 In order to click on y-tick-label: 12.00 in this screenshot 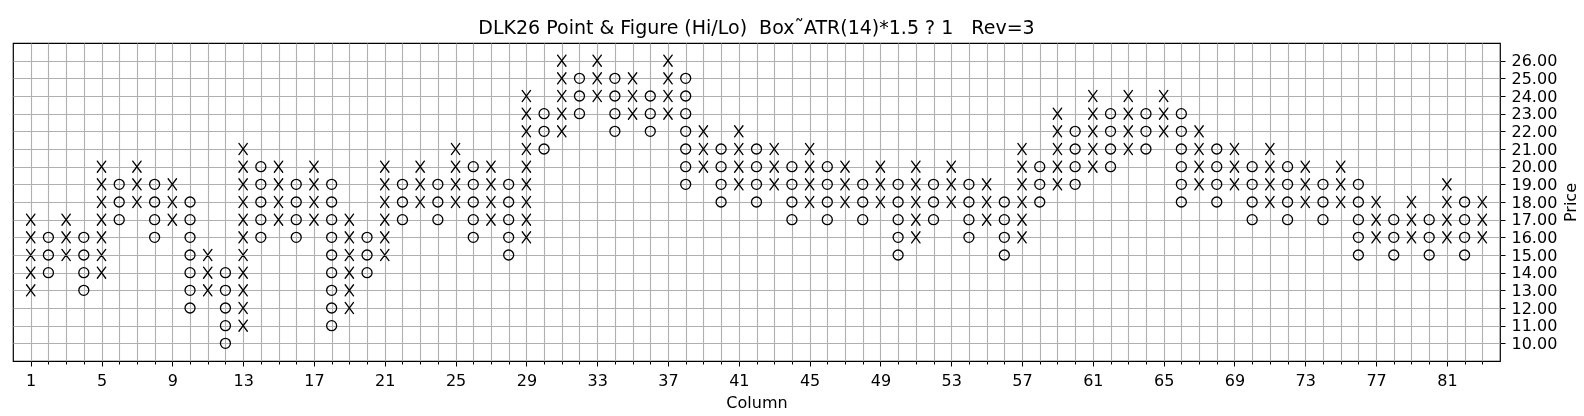, I will do `click(1534, 308)`.